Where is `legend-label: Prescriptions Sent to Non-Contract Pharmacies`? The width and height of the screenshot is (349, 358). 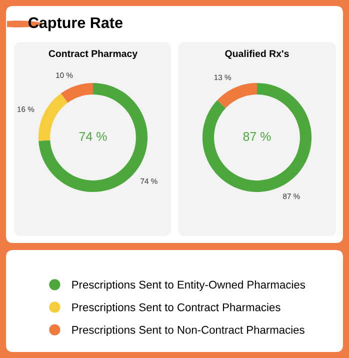 legend-label: Prescriptions Sent to Non-Contract Pharmacies is located at coordinates (188, 331).